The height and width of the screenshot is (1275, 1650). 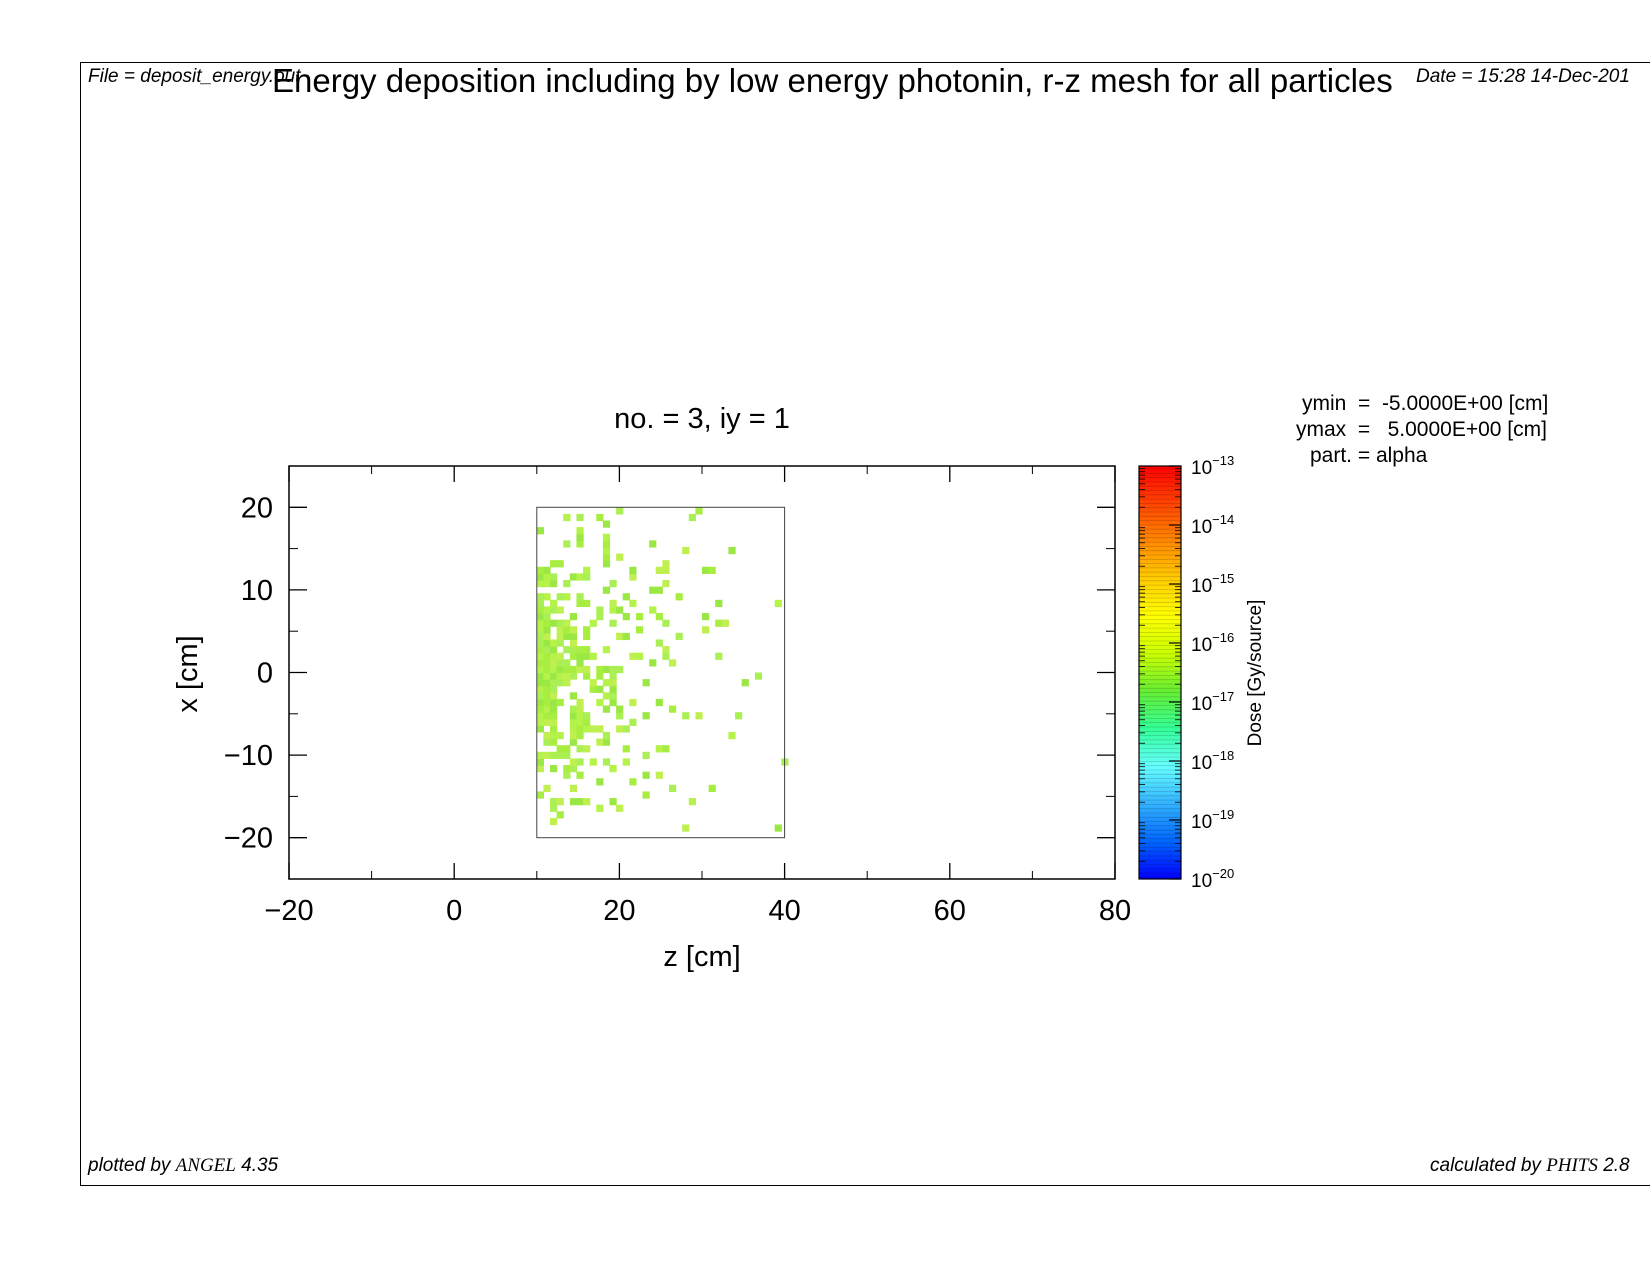 I want to click on plotted-version: 4.35, so click(x=257, y=1165).